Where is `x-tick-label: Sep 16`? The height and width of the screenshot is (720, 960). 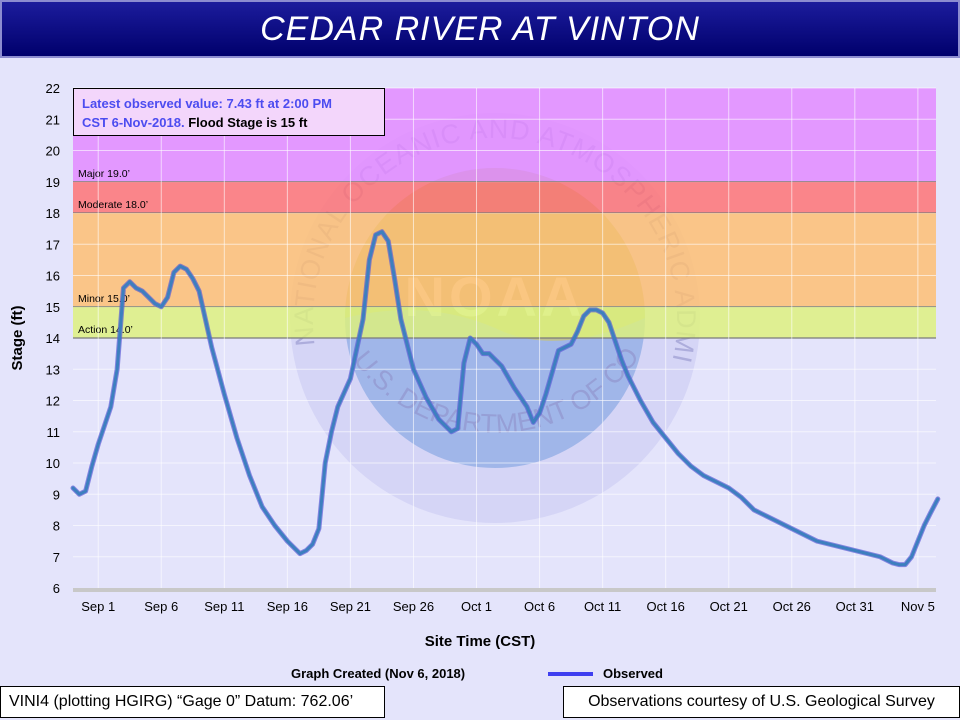 x-tick-label: Sep 16 is located at coordinates (287, 606).